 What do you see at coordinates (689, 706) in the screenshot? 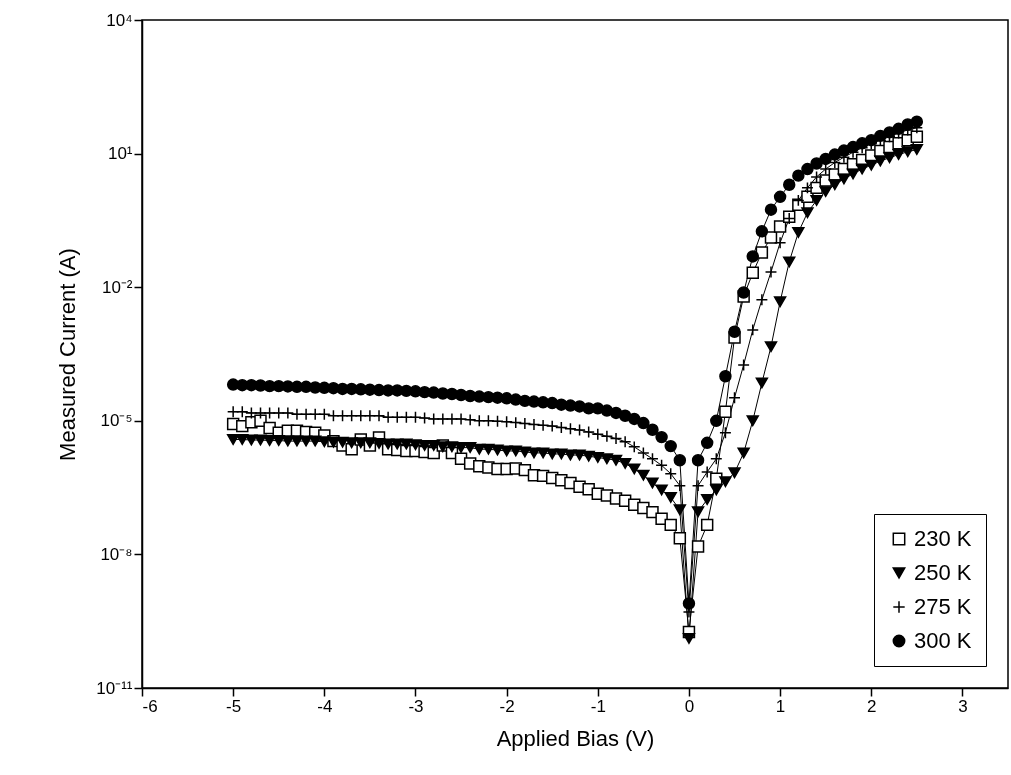
I see `x-tick-label: 0` at bounding box center [689, 706].